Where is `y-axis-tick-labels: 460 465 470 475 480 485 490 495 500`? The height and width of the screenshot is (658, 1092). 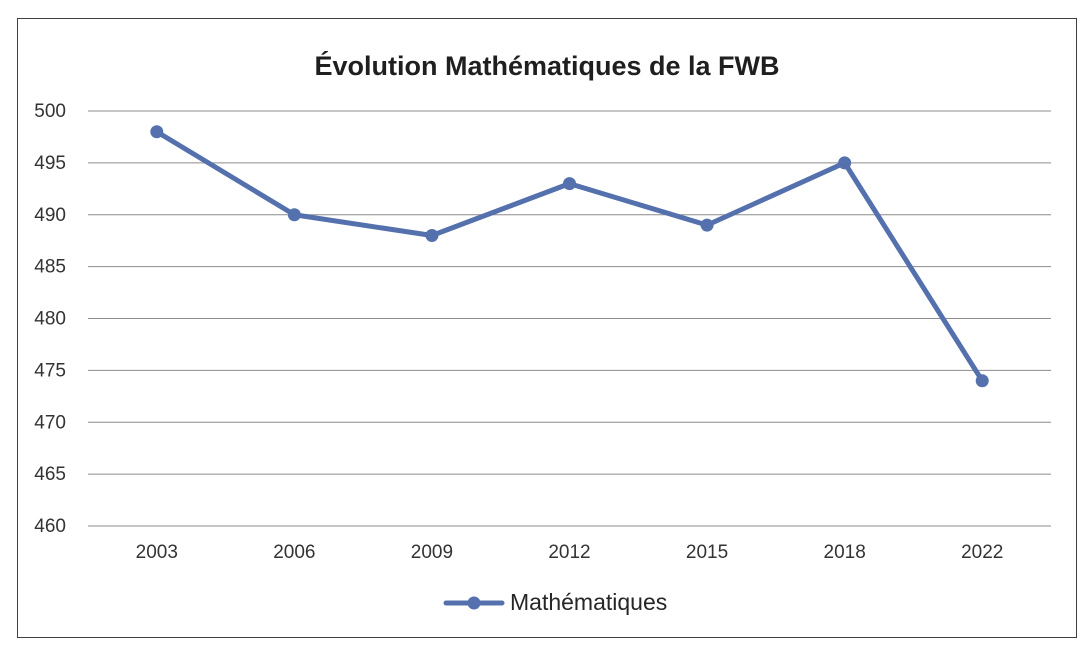 y-axis-tick-labels: 460 465 470 475 480 485 490 495 500 is located at coordinates (50, 319).